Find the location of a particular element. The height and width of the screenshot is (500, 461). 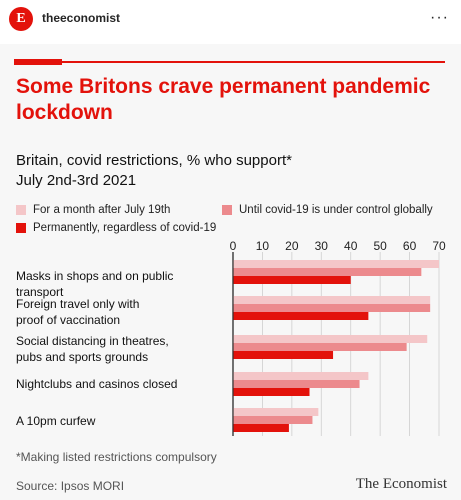

x-tick-label: 30 is located at coordinates (322, 246).